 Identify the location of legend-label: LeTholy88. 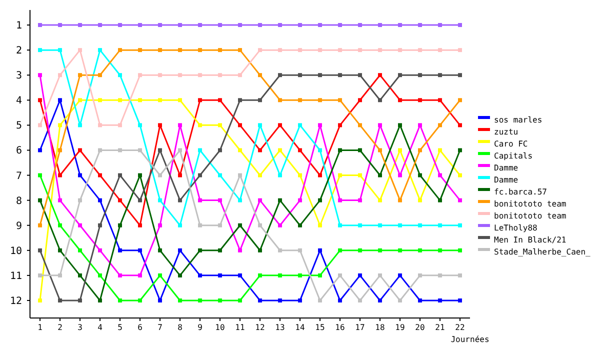
(516, 227).